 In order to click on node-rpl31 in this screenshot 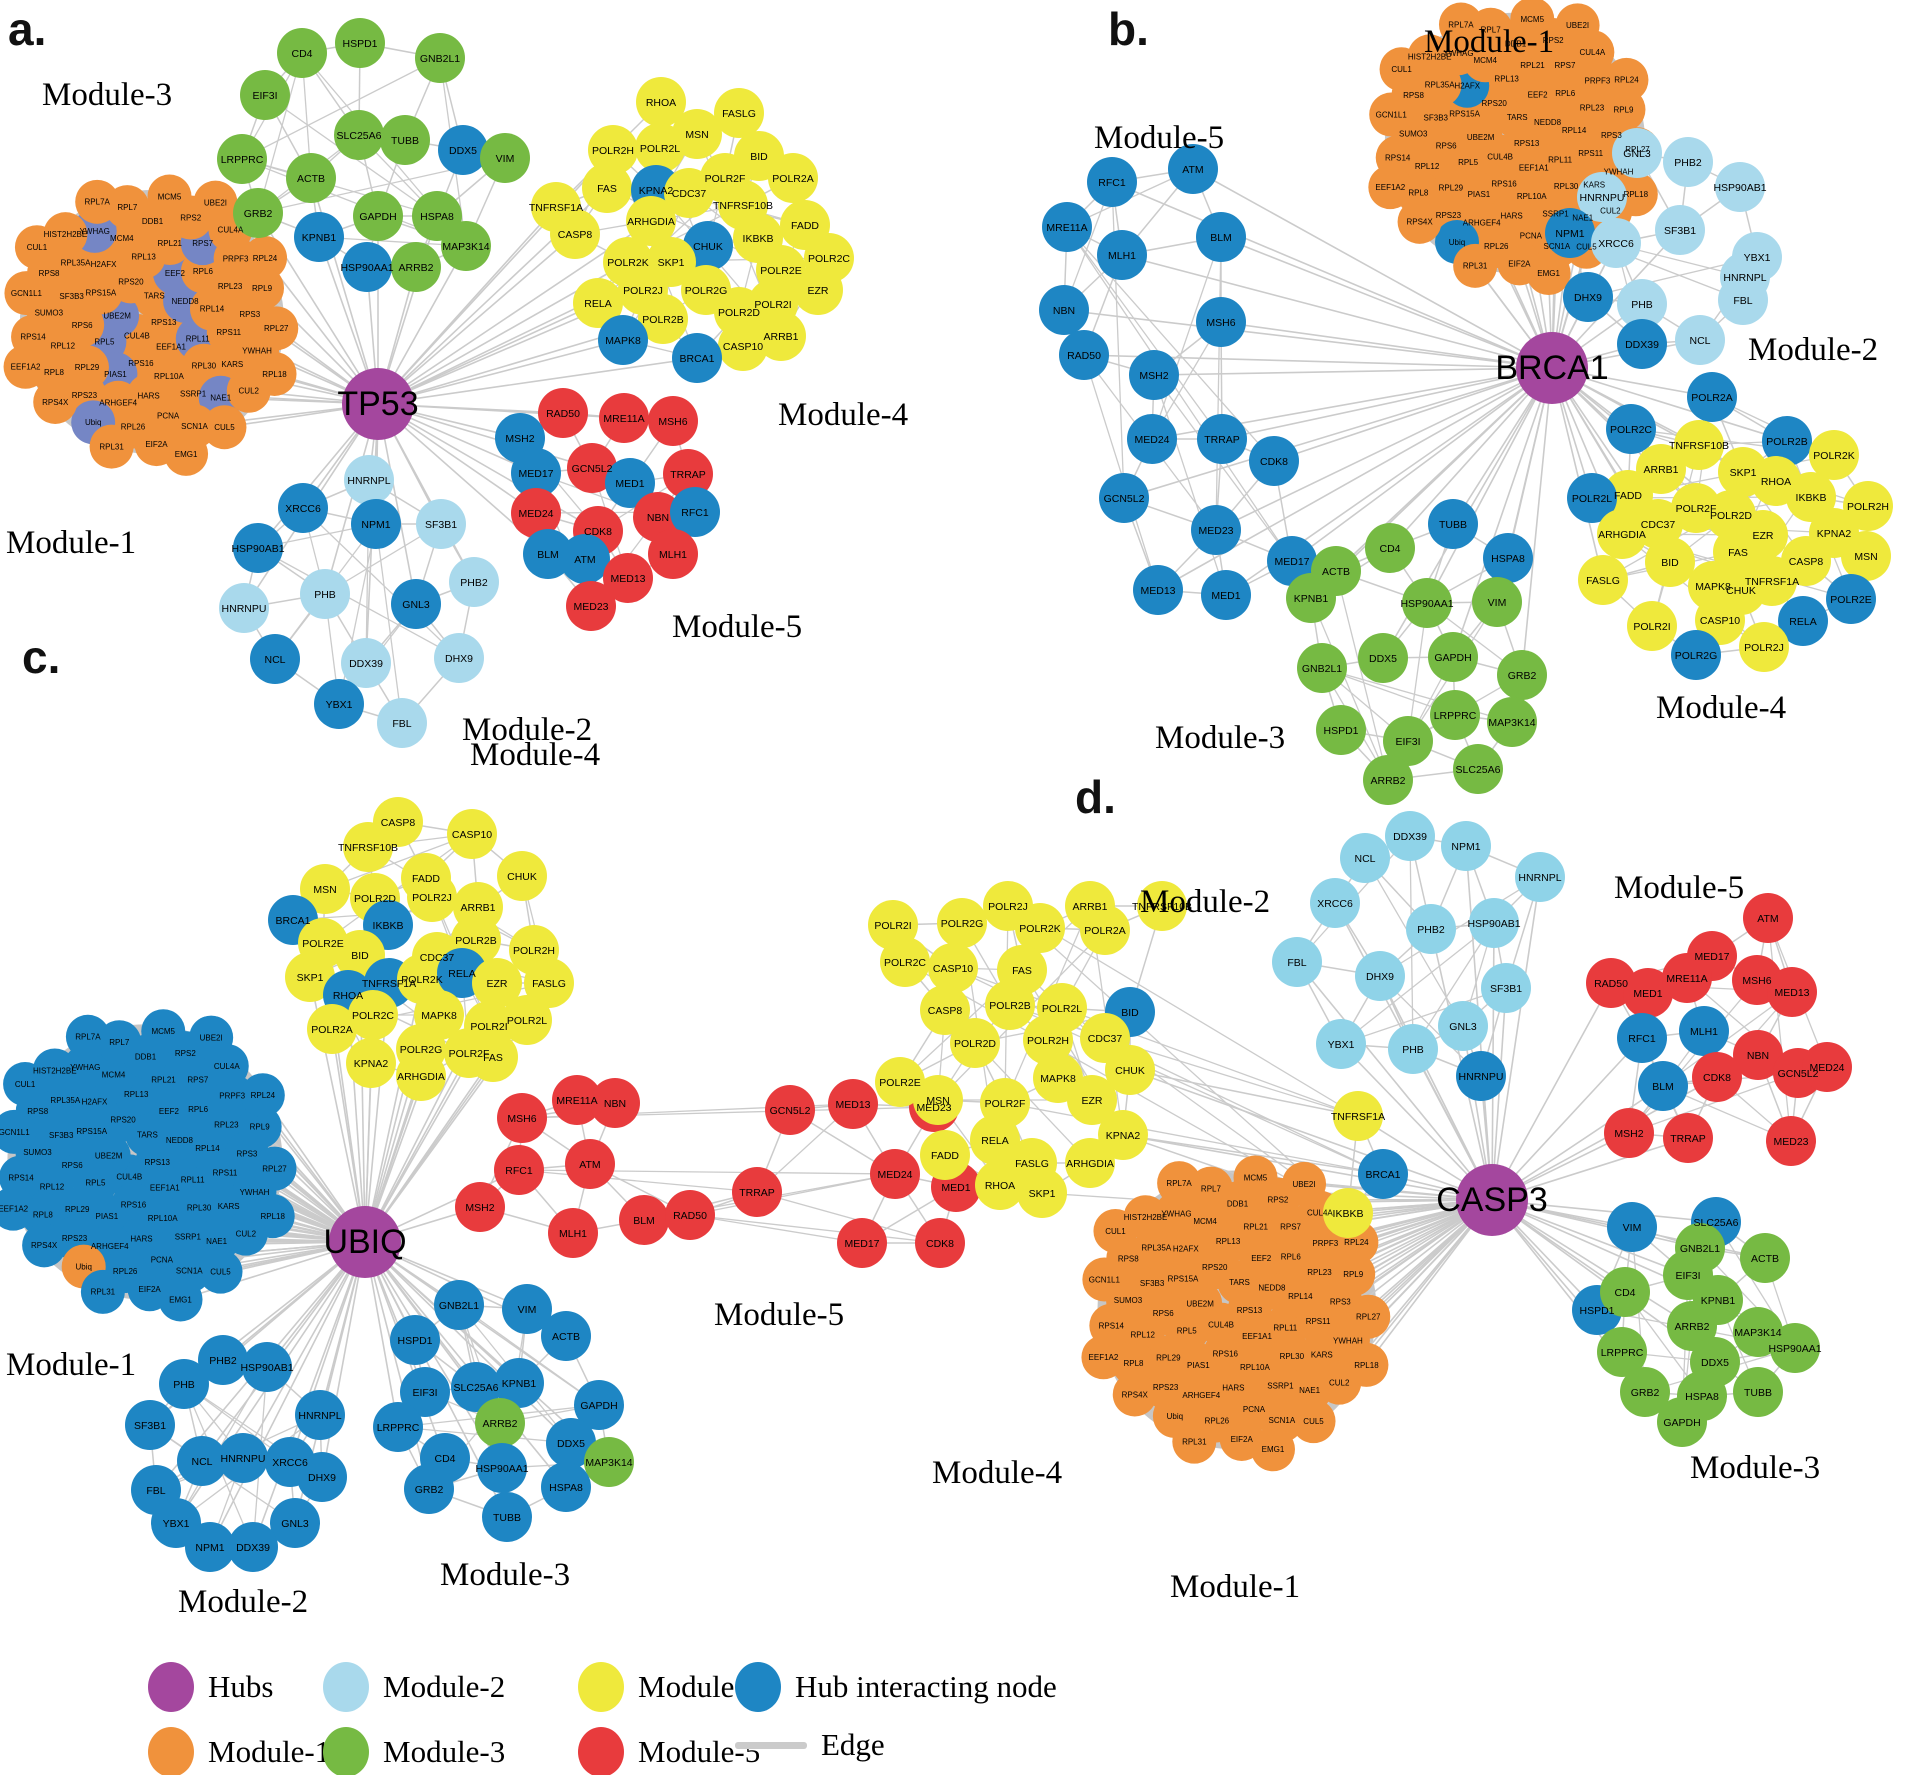, I will do `click(111, 446)`.